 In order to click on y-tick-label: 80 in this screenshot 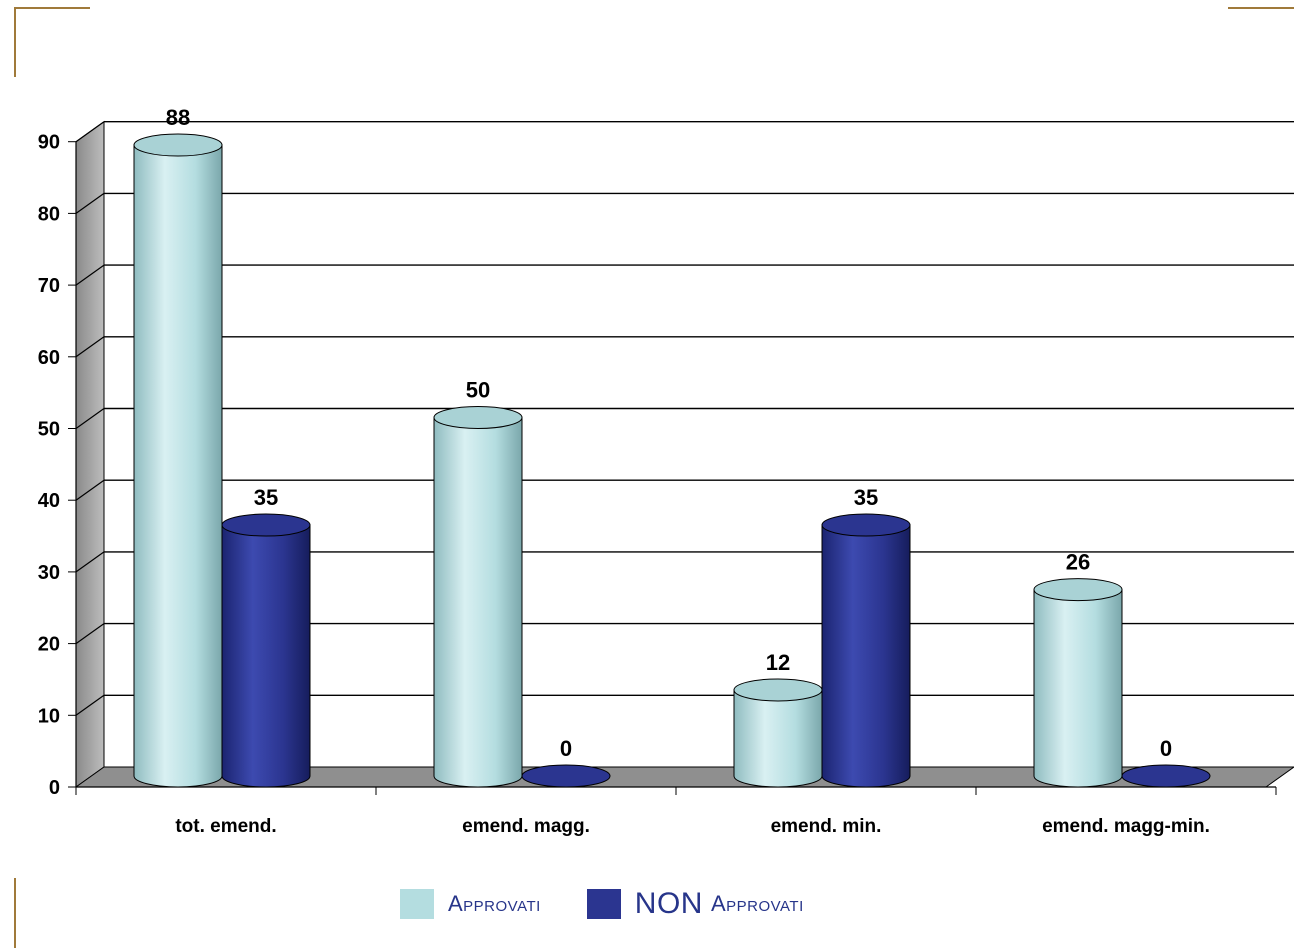, I will do `click(49, 214)`.